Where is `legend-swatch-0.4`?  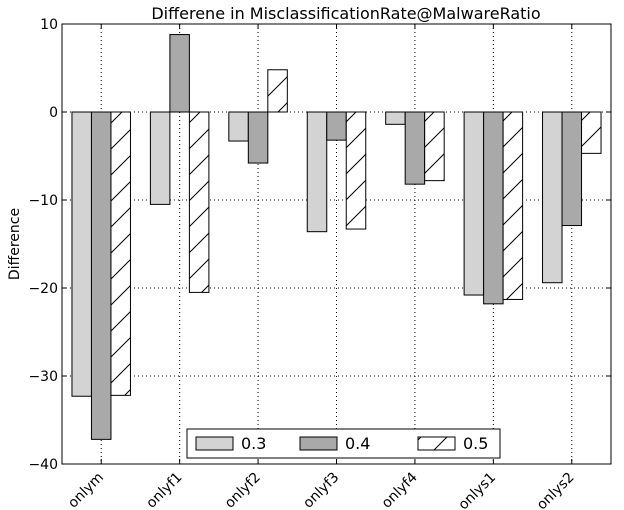 legend-swatch-0.4 is located at coordinates (318, 443).